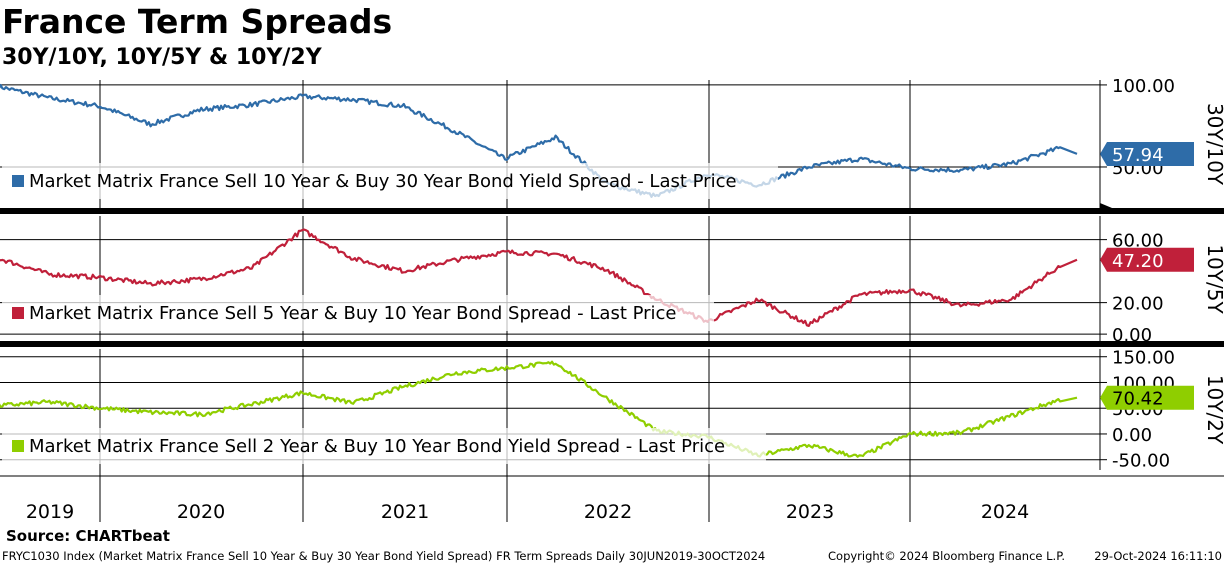  What do you see at coordinates (608, 512) in the screenshot?
I see `x-tick-label: 2022` at bounding box center [608, 512].